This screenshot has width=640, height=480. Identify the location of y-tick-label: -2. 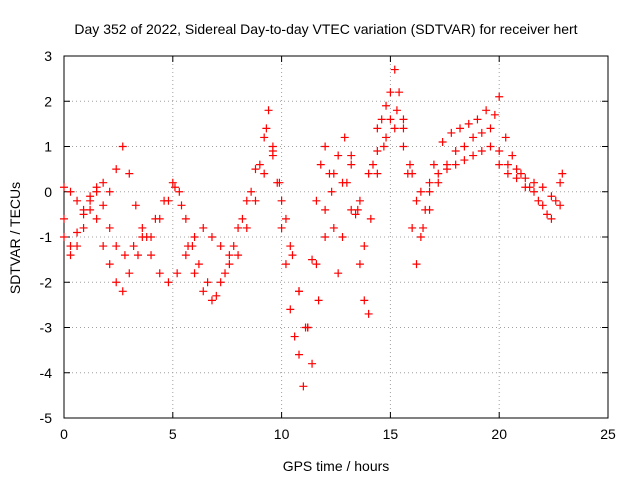
(46, 282).